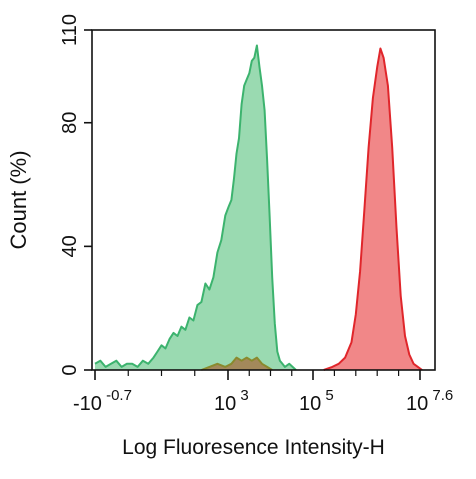  What do you see at coordinates (18, 199) in the screenshot?
I see `y-axis-title: Count (%)` at bounding box center [18, 199].